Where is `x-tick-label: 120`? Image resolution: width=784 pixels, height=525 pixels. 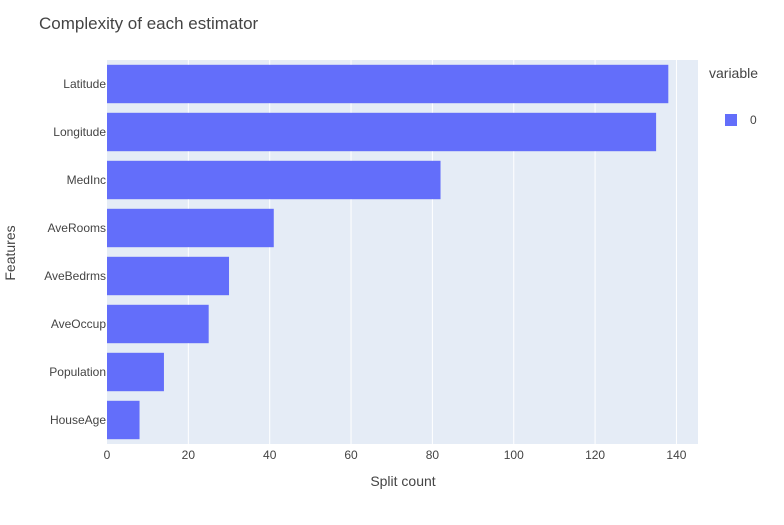
x-tick-label: 120 is located at coordinates (595, 455).